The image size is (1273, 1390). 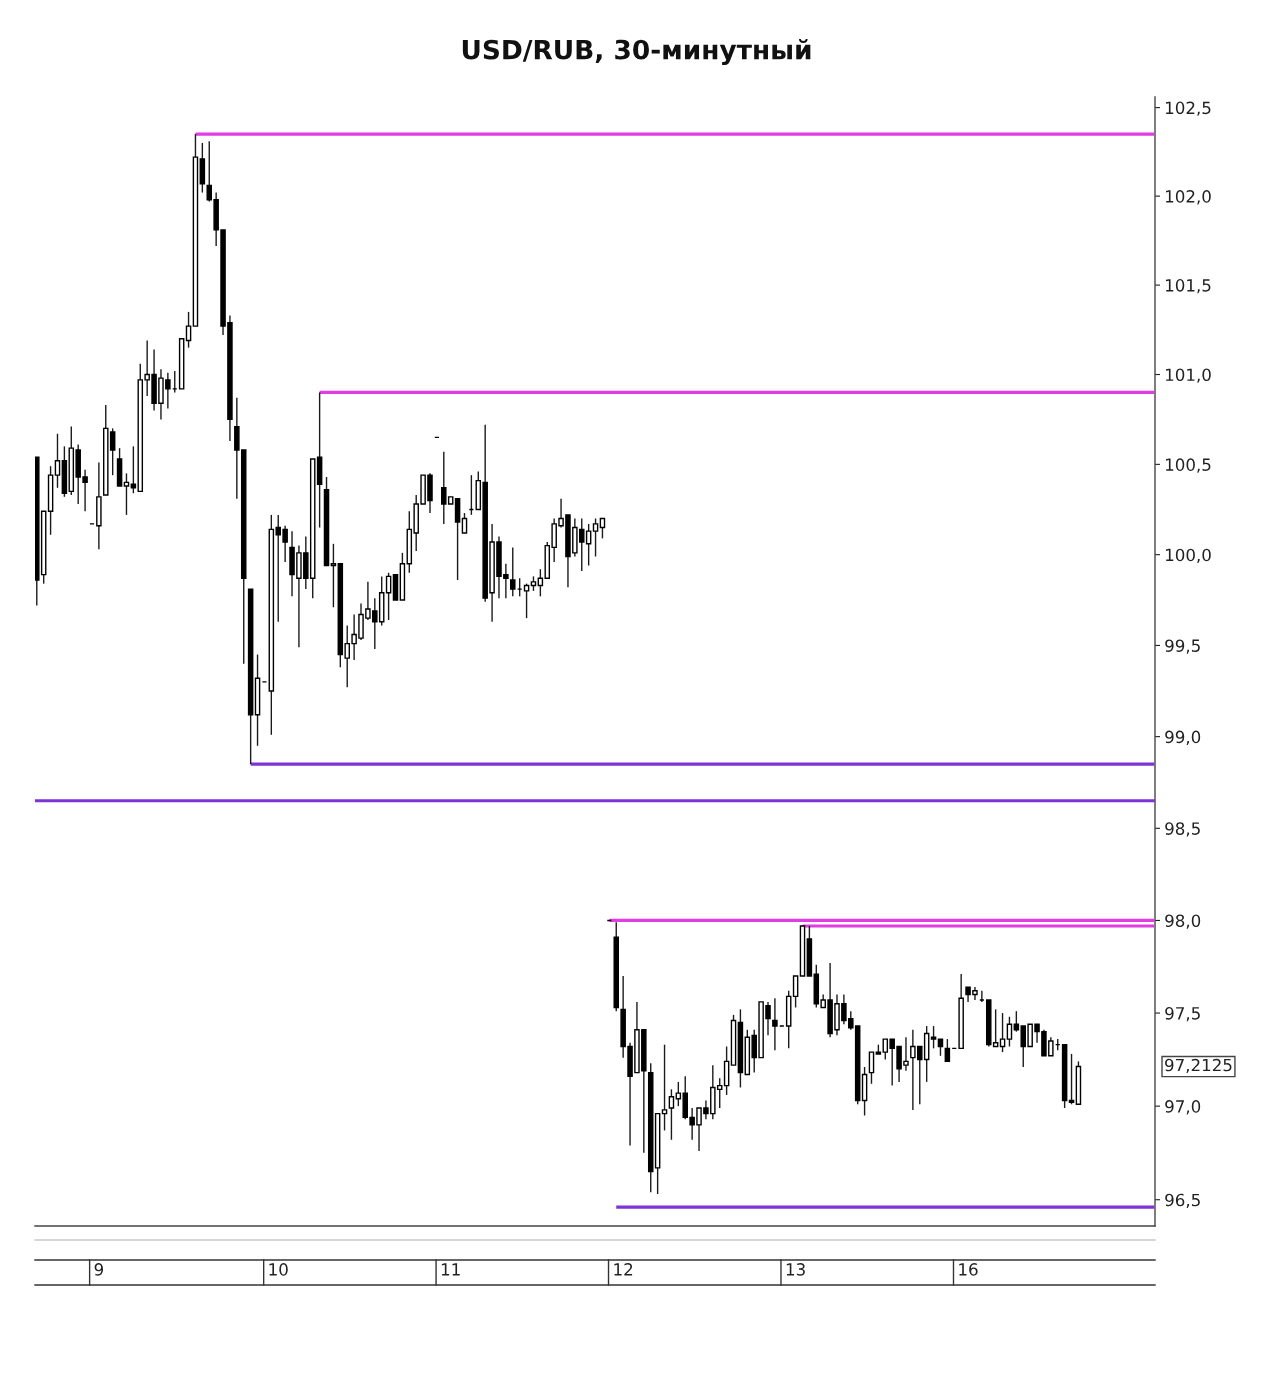 What do you see at coordinates (1188, 108) in the screenshot?
I see `y-tick-label: 102,5` at bounding box center [1188, 108].